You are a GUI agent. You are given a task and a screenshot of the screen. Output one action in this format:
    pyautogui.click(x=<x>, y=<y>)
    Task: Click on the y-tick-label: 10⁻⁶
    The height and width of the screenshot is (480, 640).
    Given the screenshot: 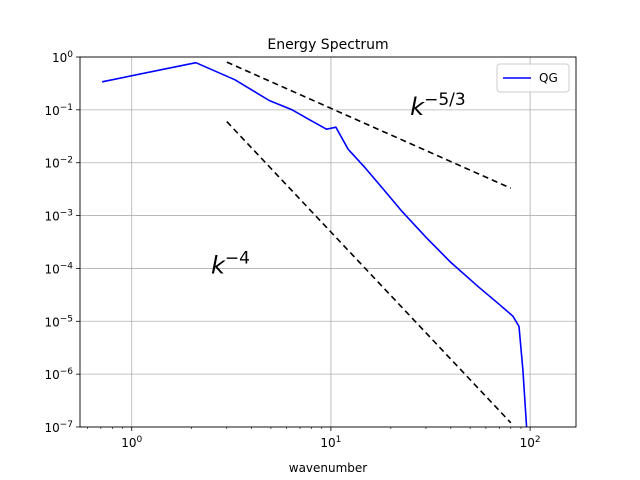 What is the action you would take?
    pyautogui.click(x=58, y=374)
    